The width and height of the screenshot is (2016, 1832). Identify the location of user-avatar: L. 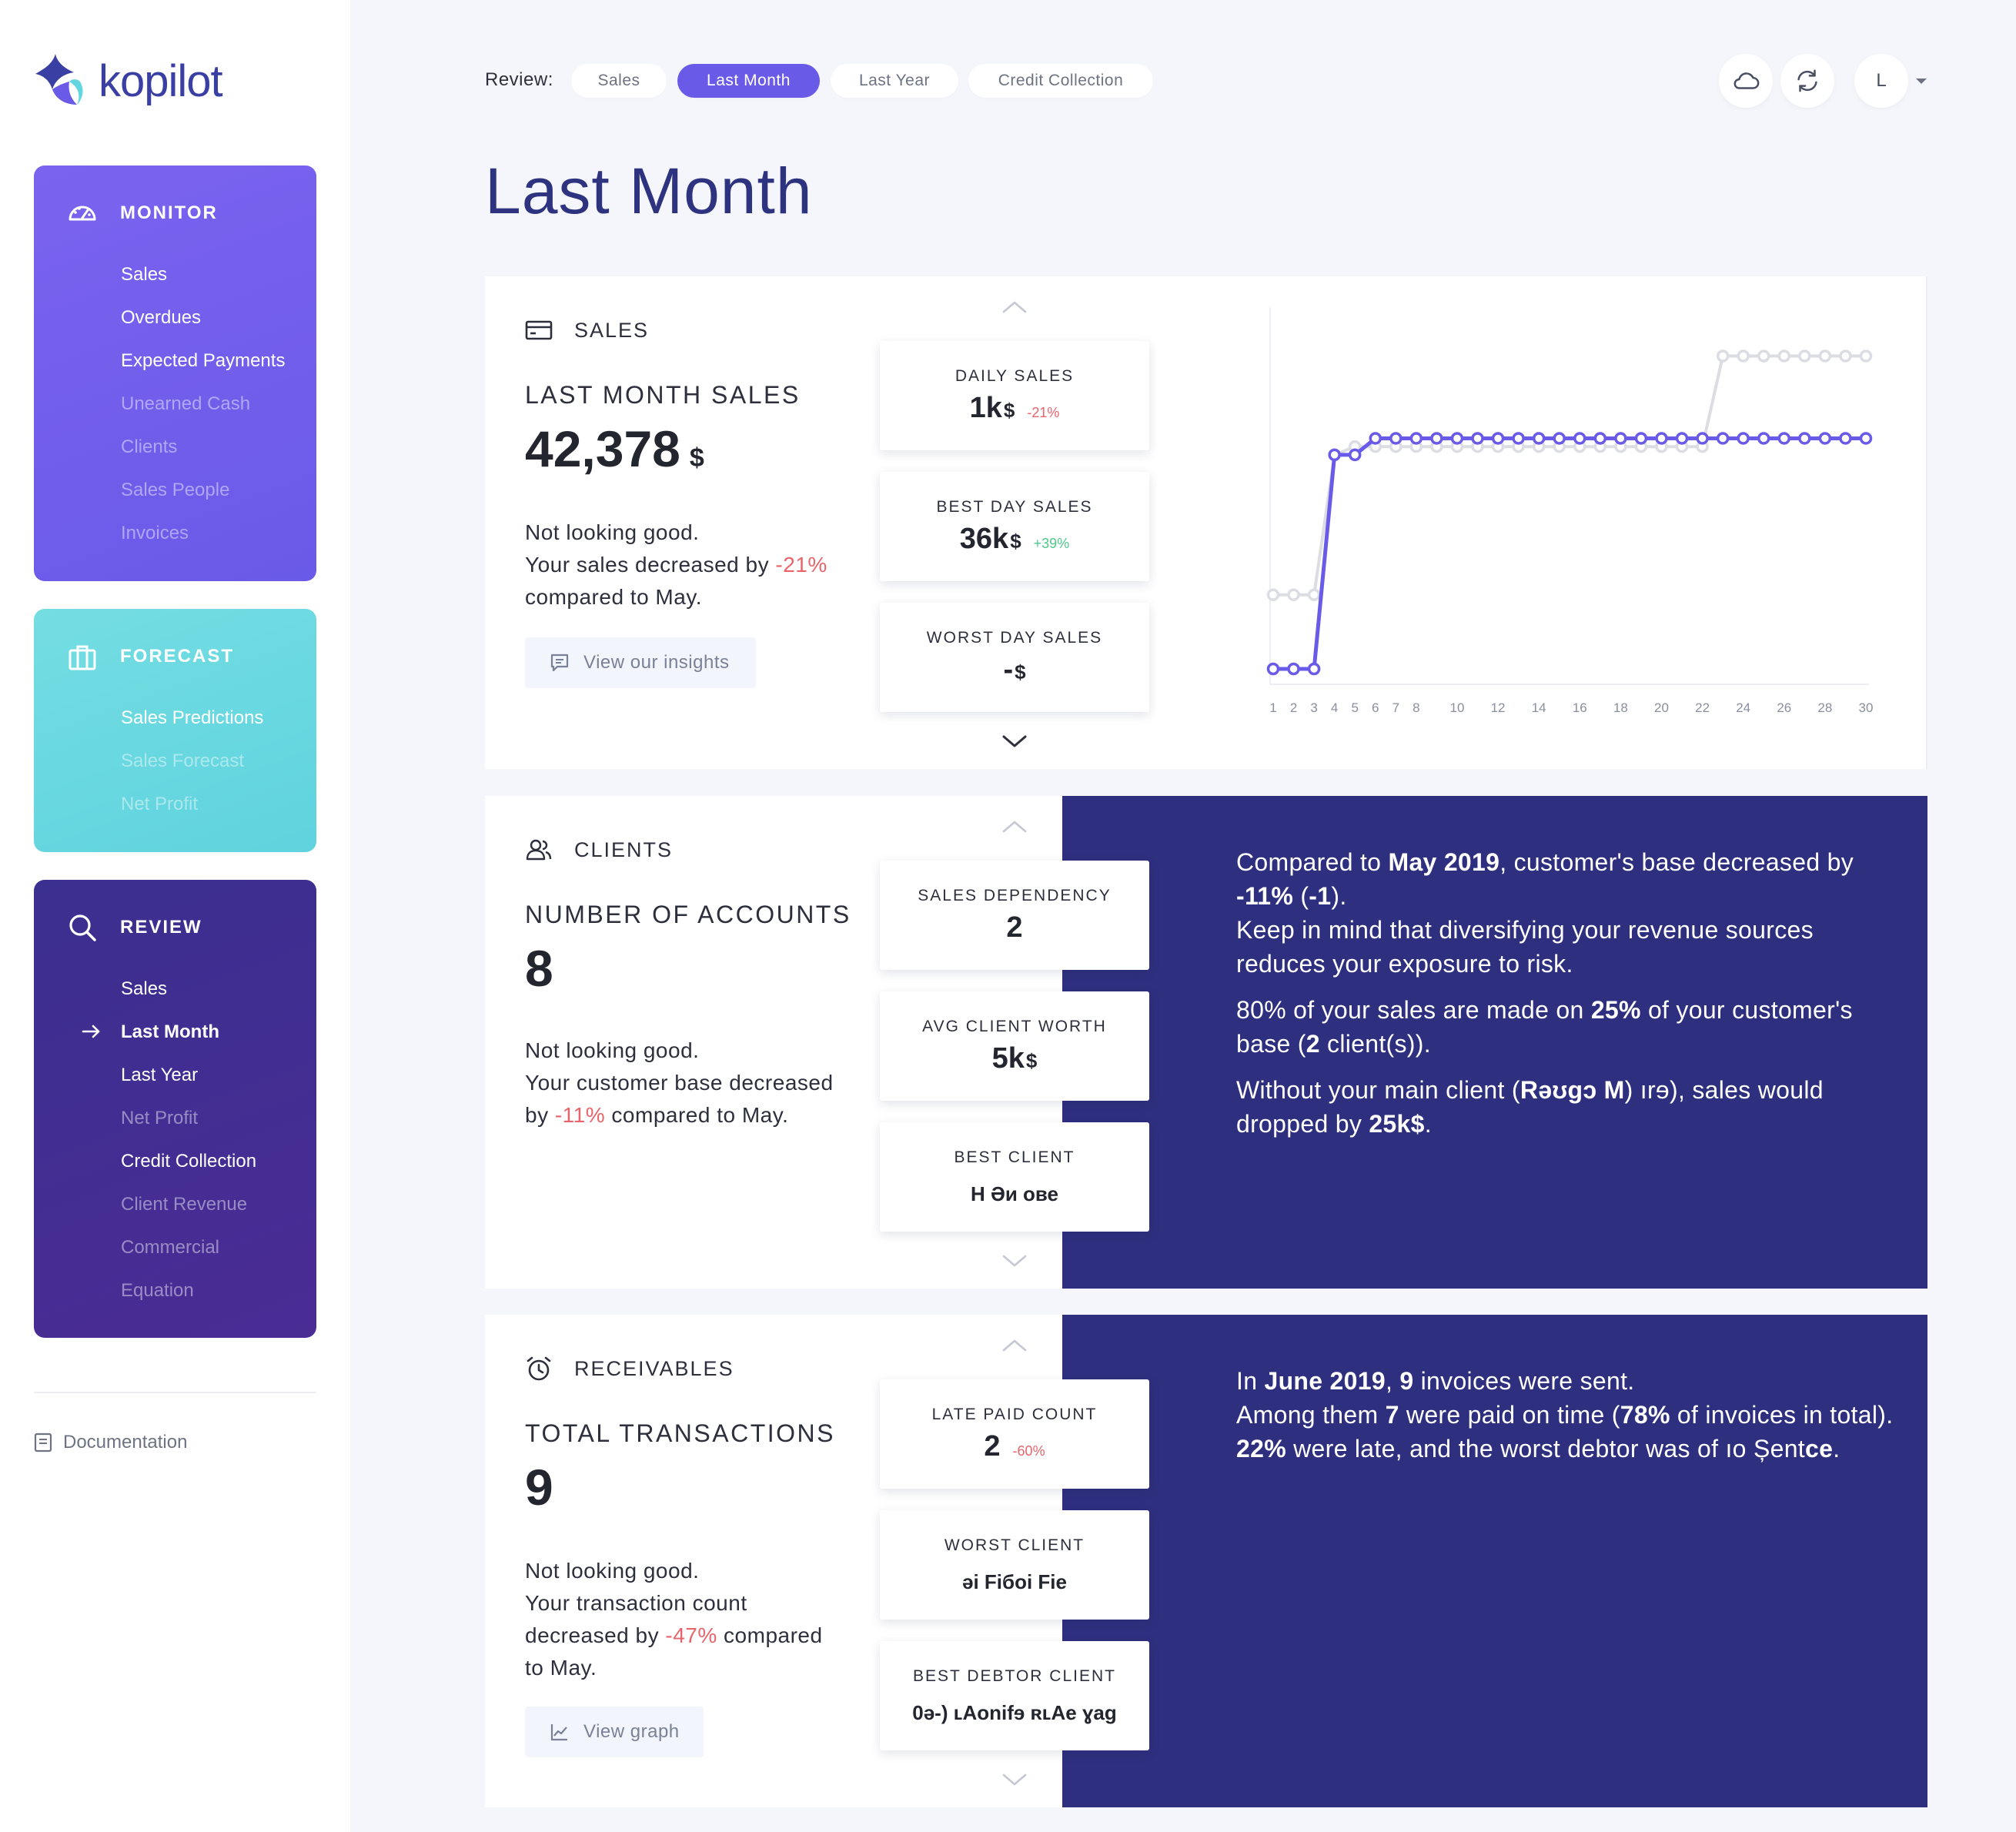
(1881, 81).